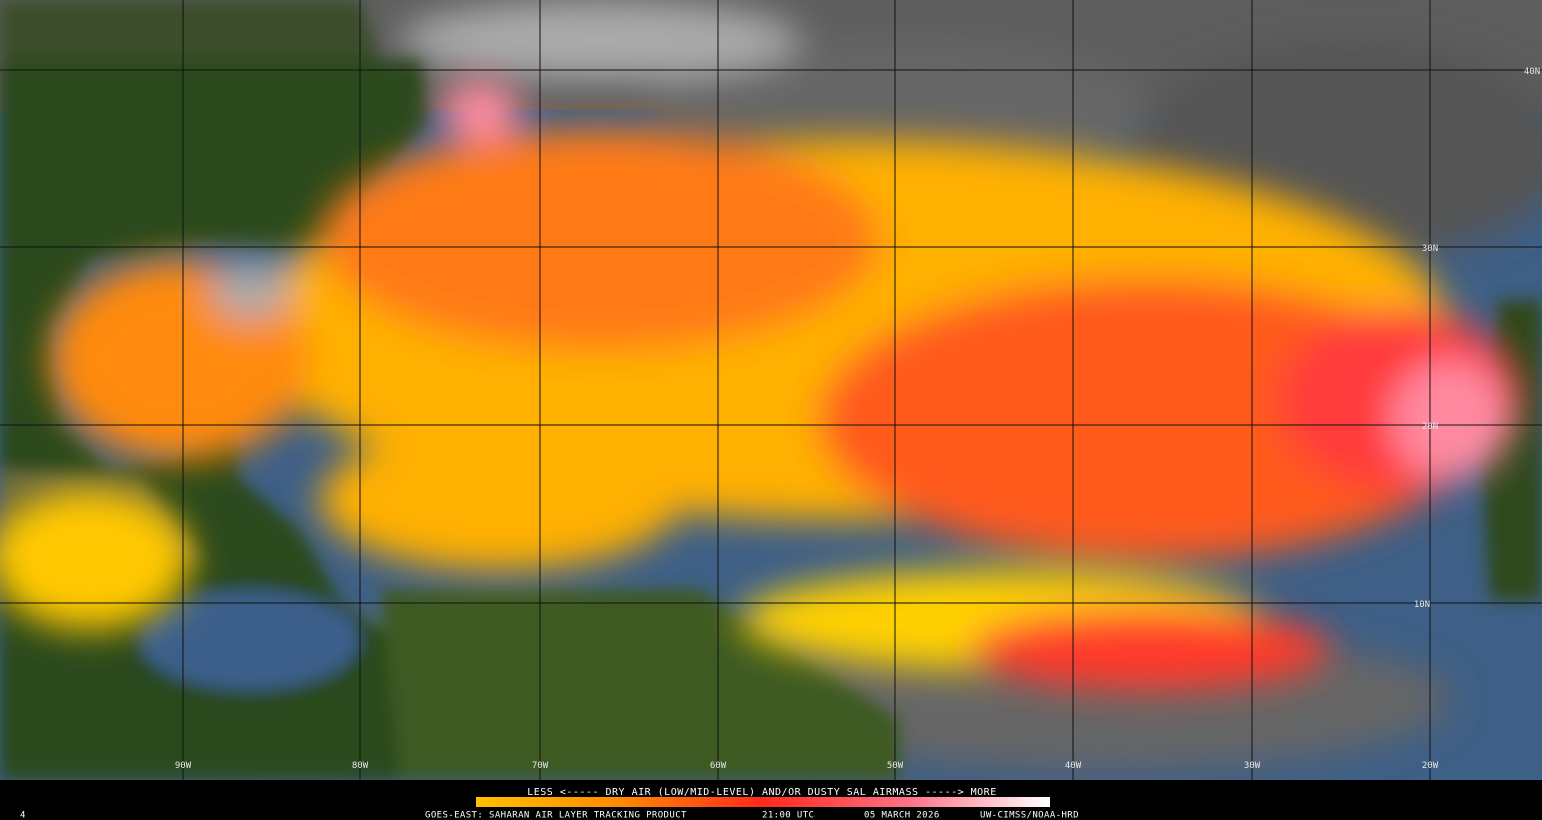 Image resolution: width=1542 pixels, height=820 pixels. What do you see at coordinates (1252, 766) in the screenshot?
I see `longitude-label: 30W` at bounding box center [1252, 766].